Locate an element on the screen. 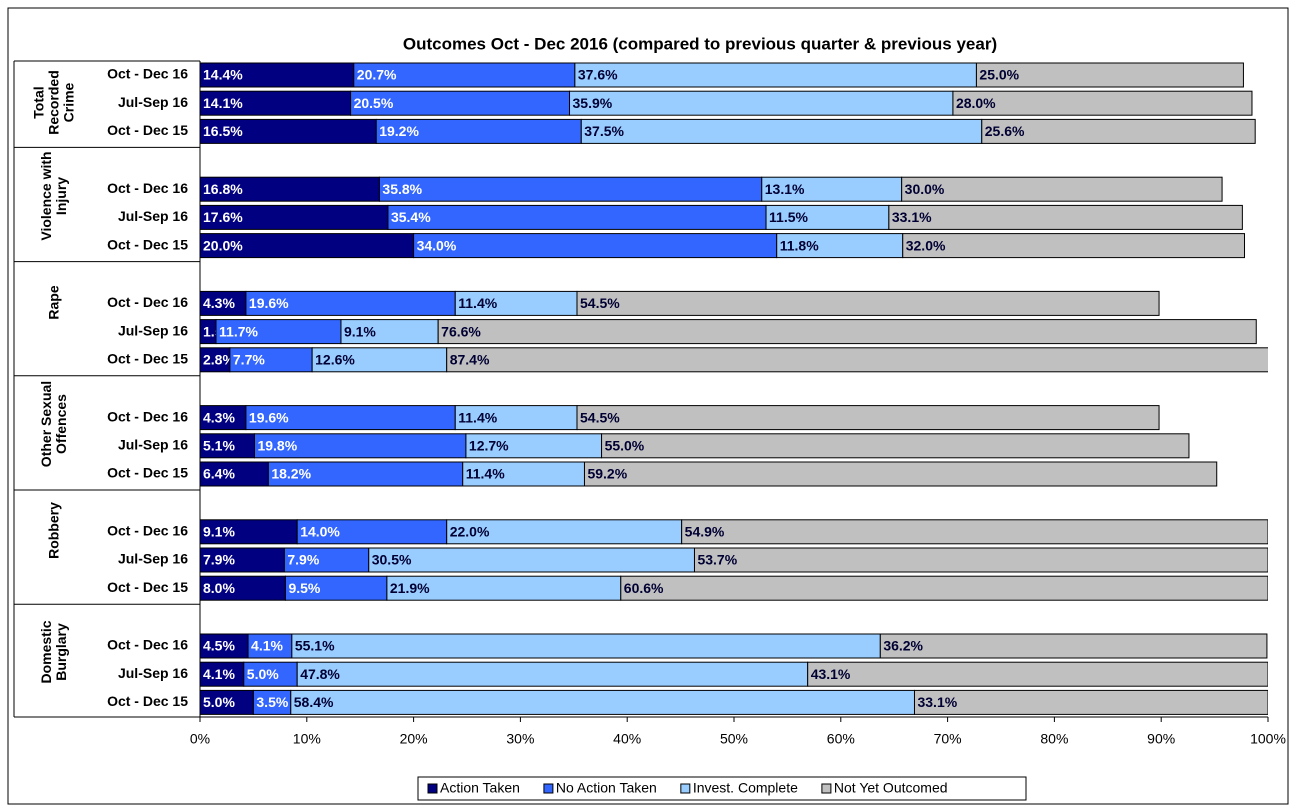  data-label: 58.4% is located at coordinates (314, 702).